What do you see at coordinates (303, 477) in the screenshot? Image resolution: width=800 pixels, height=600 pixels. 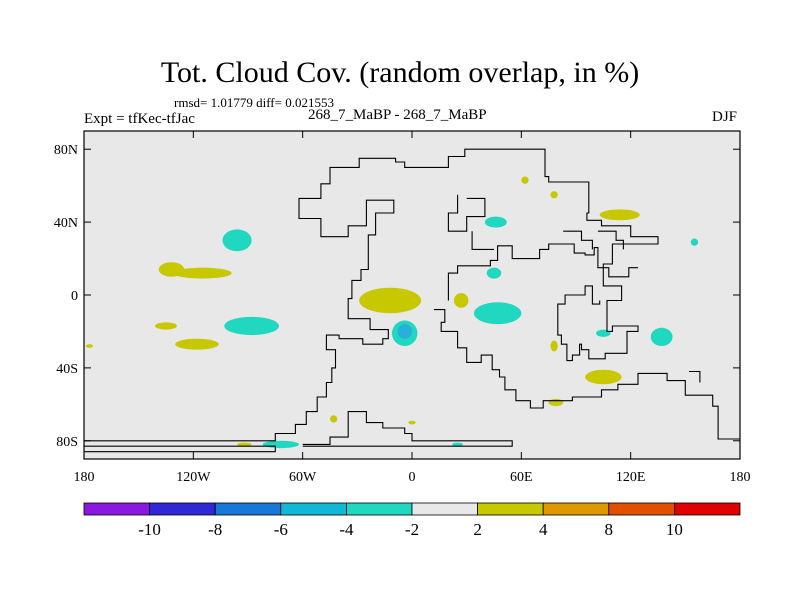 I see `x-tick-label: 60W` at bounding box center [303, 477].